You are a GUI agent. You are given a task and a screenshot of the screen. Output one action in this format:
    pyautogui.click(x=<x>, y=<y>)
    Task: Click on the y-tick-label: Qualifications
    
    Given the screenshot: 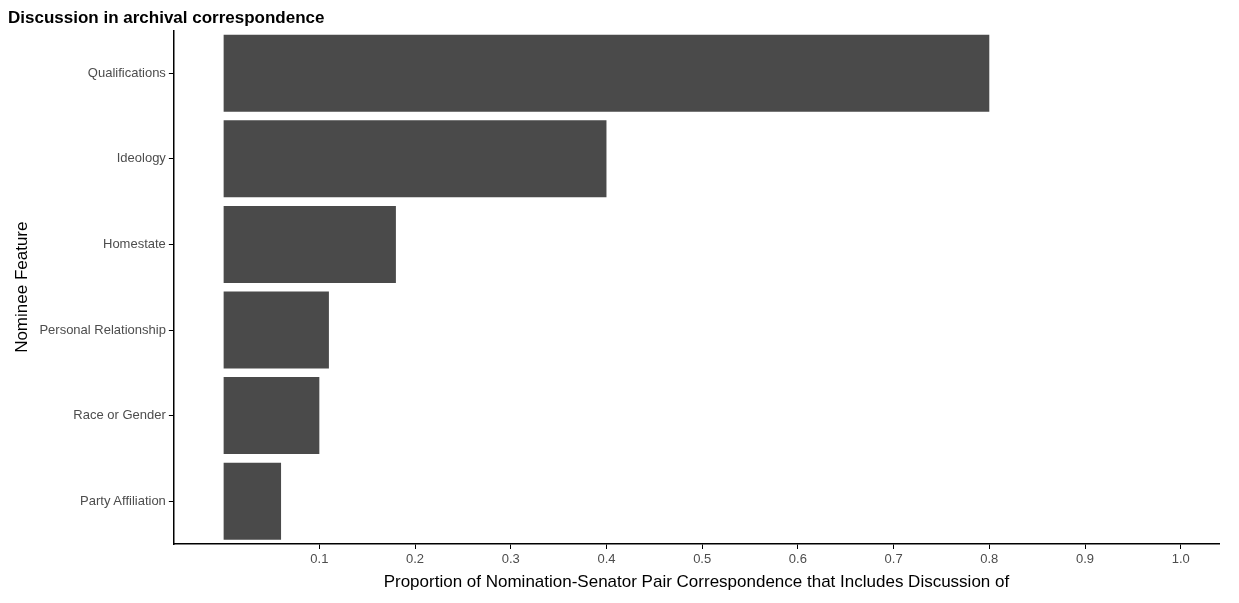 What is the action you would take?
    pyautogui.click(x=127, y=72)
    